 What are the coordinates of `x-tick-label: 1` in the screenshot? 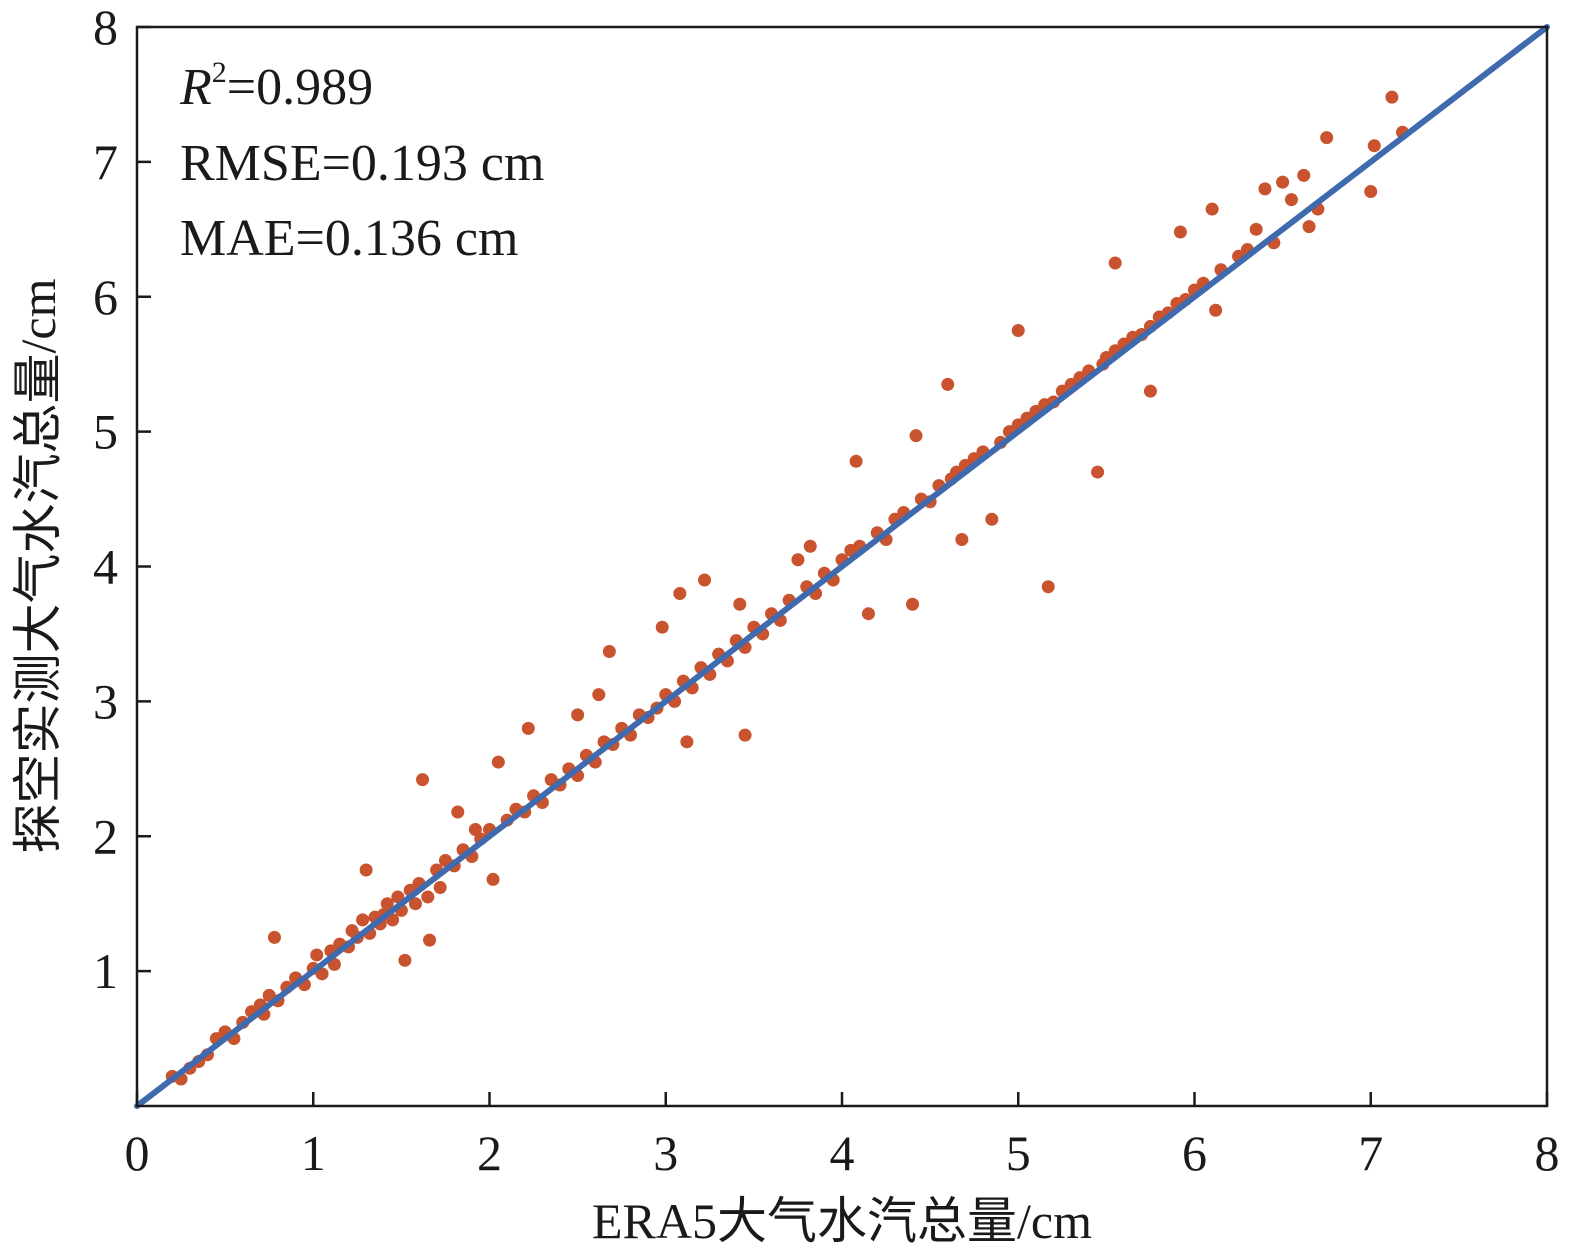 It's located at (313, 1153).